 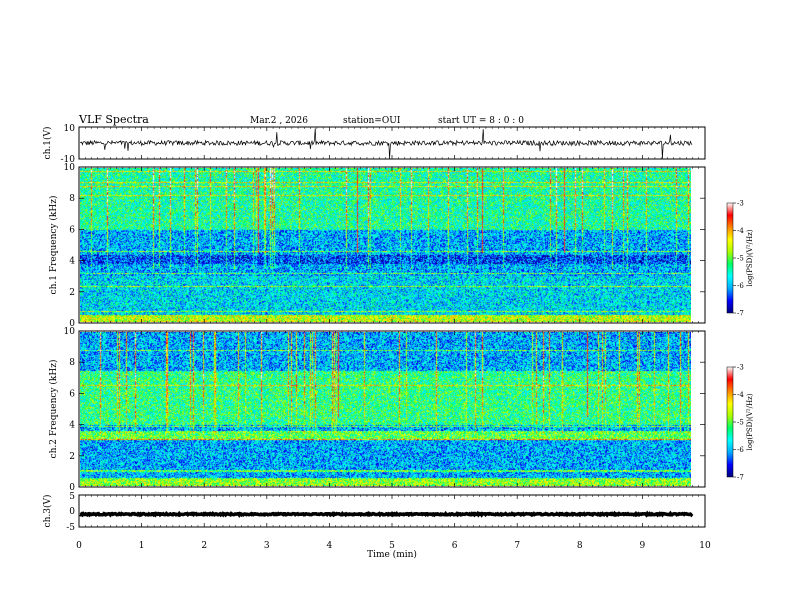 I want to click on time-tick-label: 9, so click(x=643, y=546).